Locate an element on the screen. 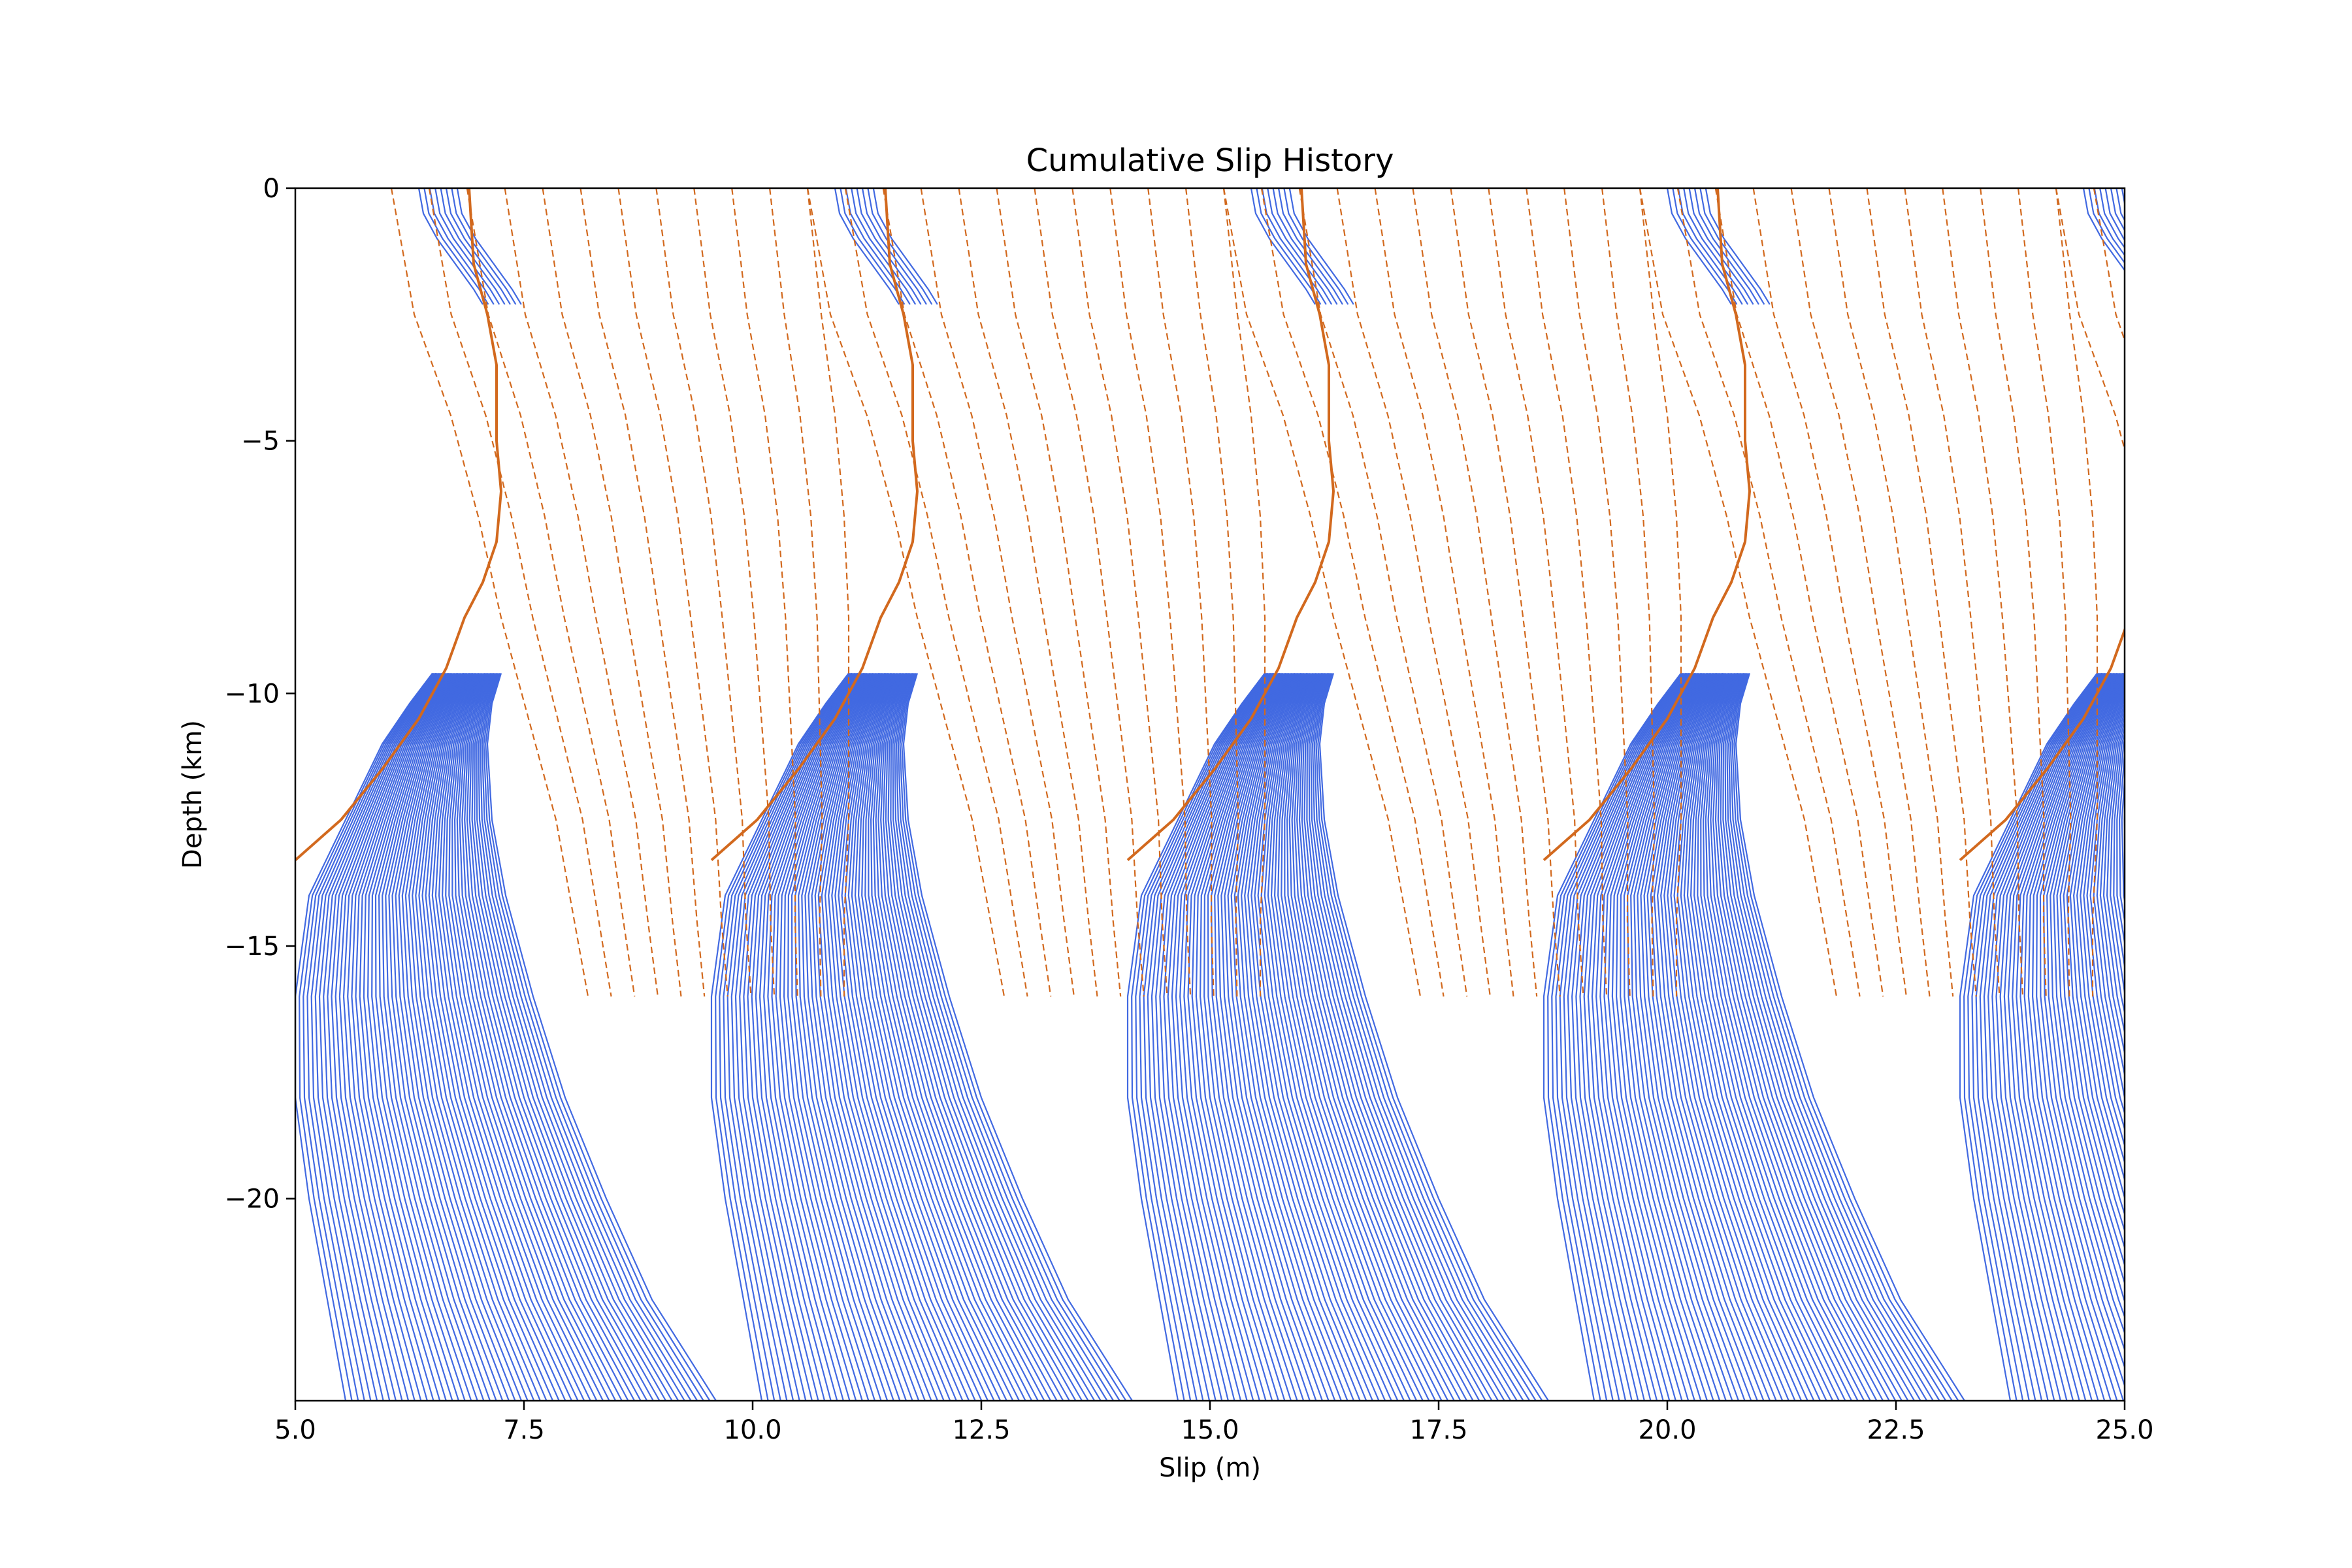  y-tick-label: −10 is located at coordinates (252, 694).